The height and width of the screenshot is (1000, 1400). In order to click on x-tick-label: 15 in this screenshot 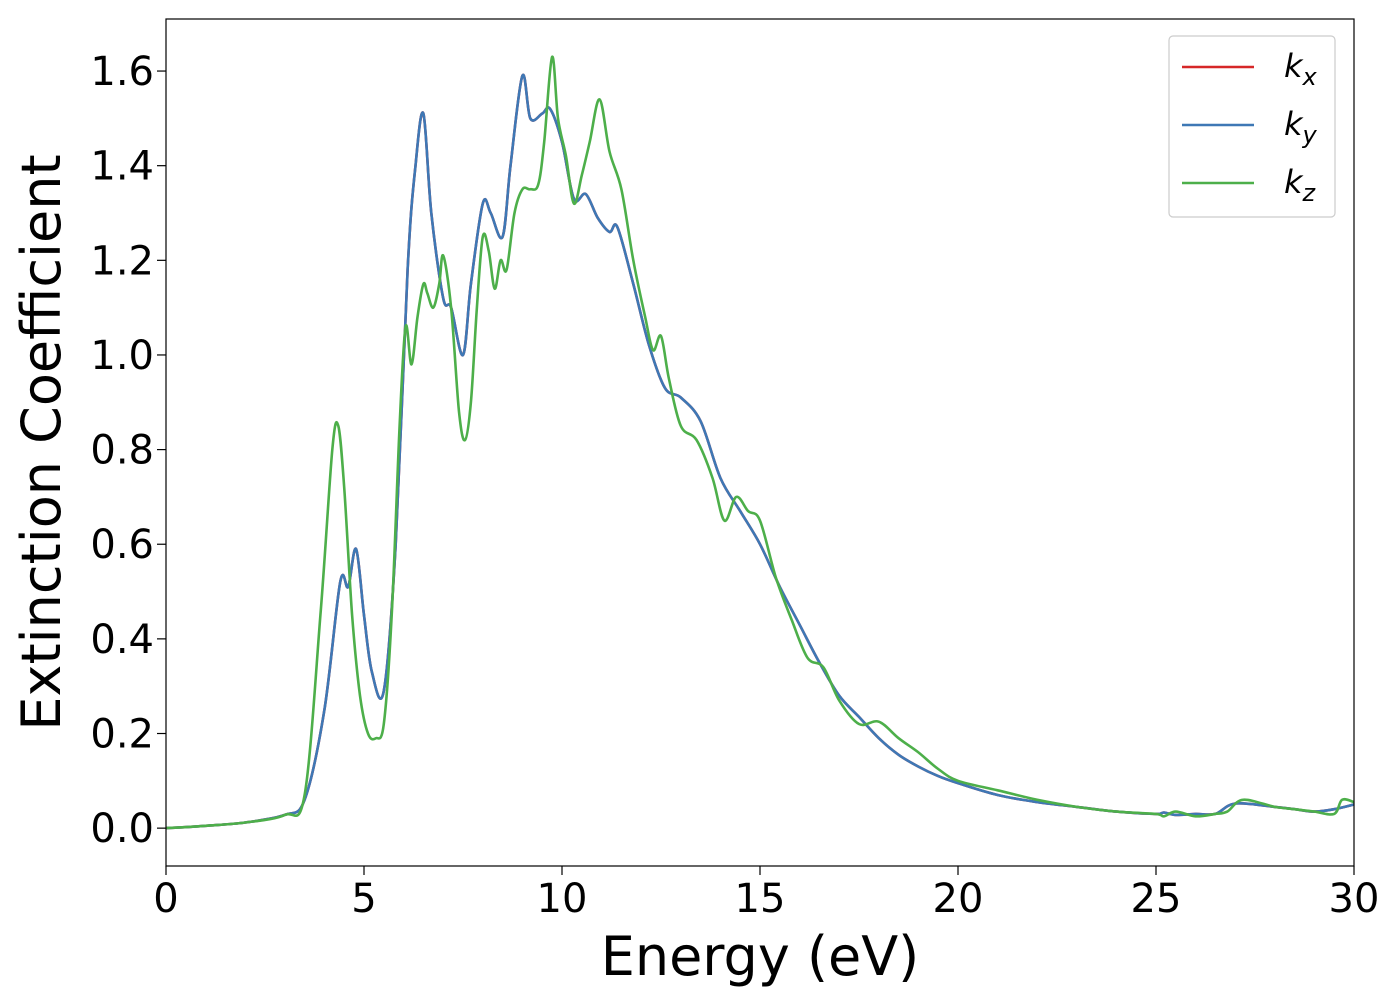, I will do `click(760, 899)`.